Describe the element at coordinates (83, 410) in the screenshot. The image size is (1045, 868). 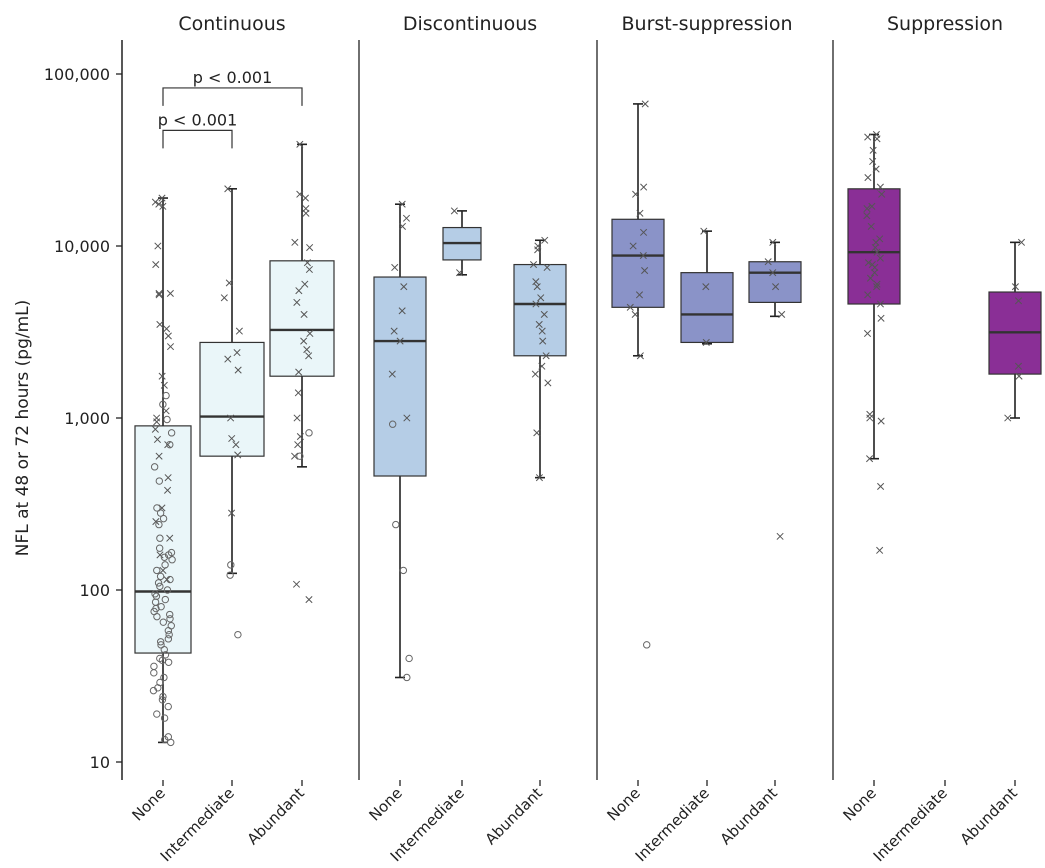
I see `y-axis: 10 100 1,000 10,000 100,000` at that location.